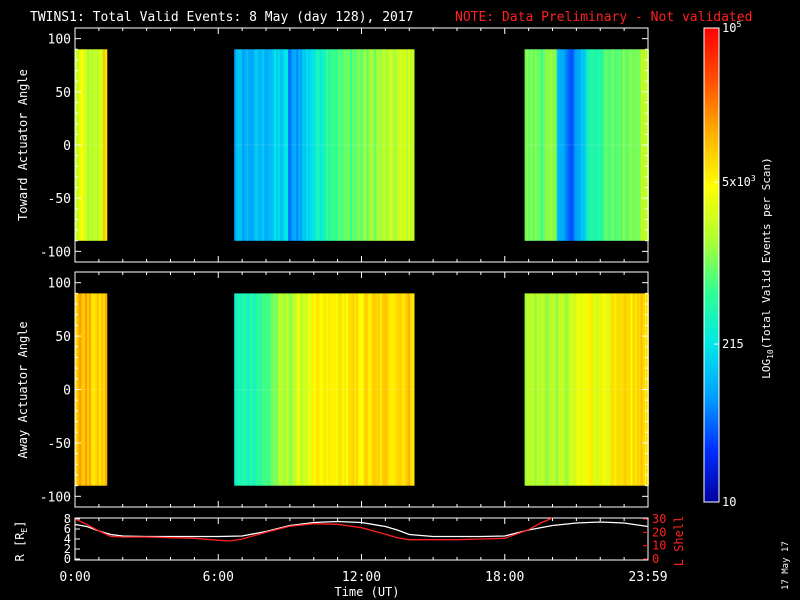 The height and width of the screenshot is (600, 800). I want to click on x-tick-label: 12:00, so click(361, 577).